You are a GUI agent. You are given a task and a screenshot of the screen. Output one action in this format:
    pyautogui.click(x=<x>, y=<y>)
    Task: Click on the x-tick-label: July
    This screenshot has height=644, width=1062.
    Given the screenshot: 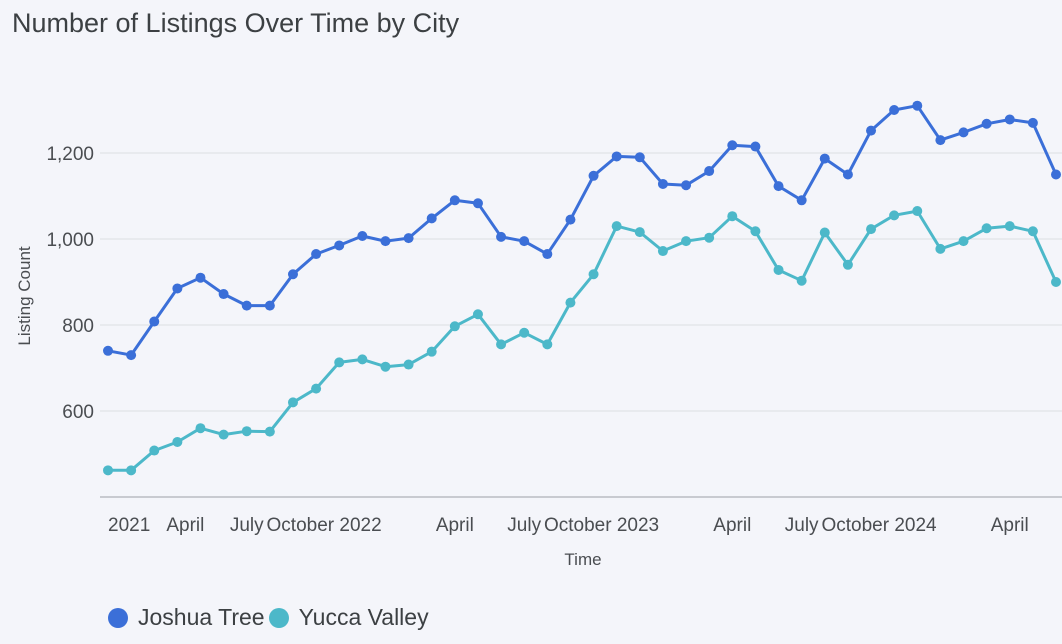 What is the action you would take?
    pyautogui.click(x=802, y=525)
    